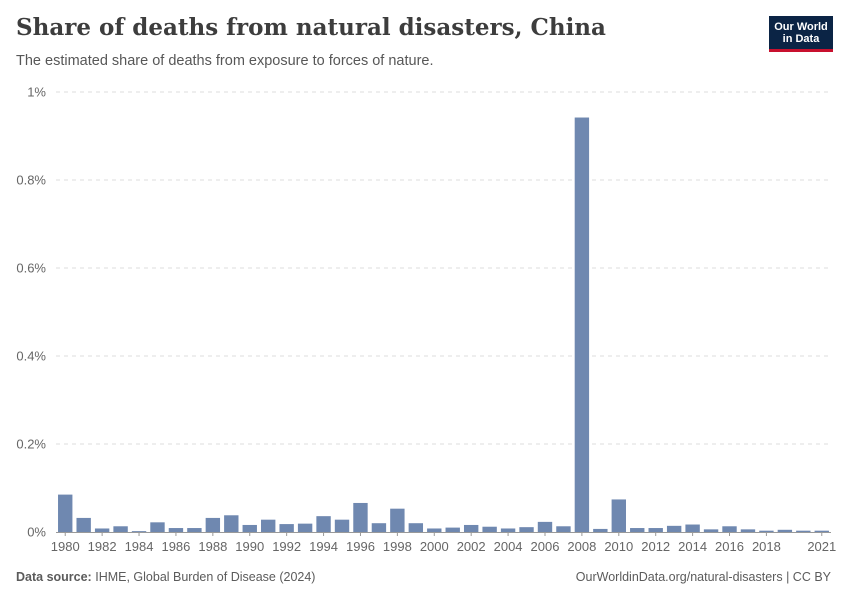 This screenshot has width=850, height=600. What do you see at coordinates (655, 530) in the screenshot?
I see `bar-2012` at bounding box center [655, 530].